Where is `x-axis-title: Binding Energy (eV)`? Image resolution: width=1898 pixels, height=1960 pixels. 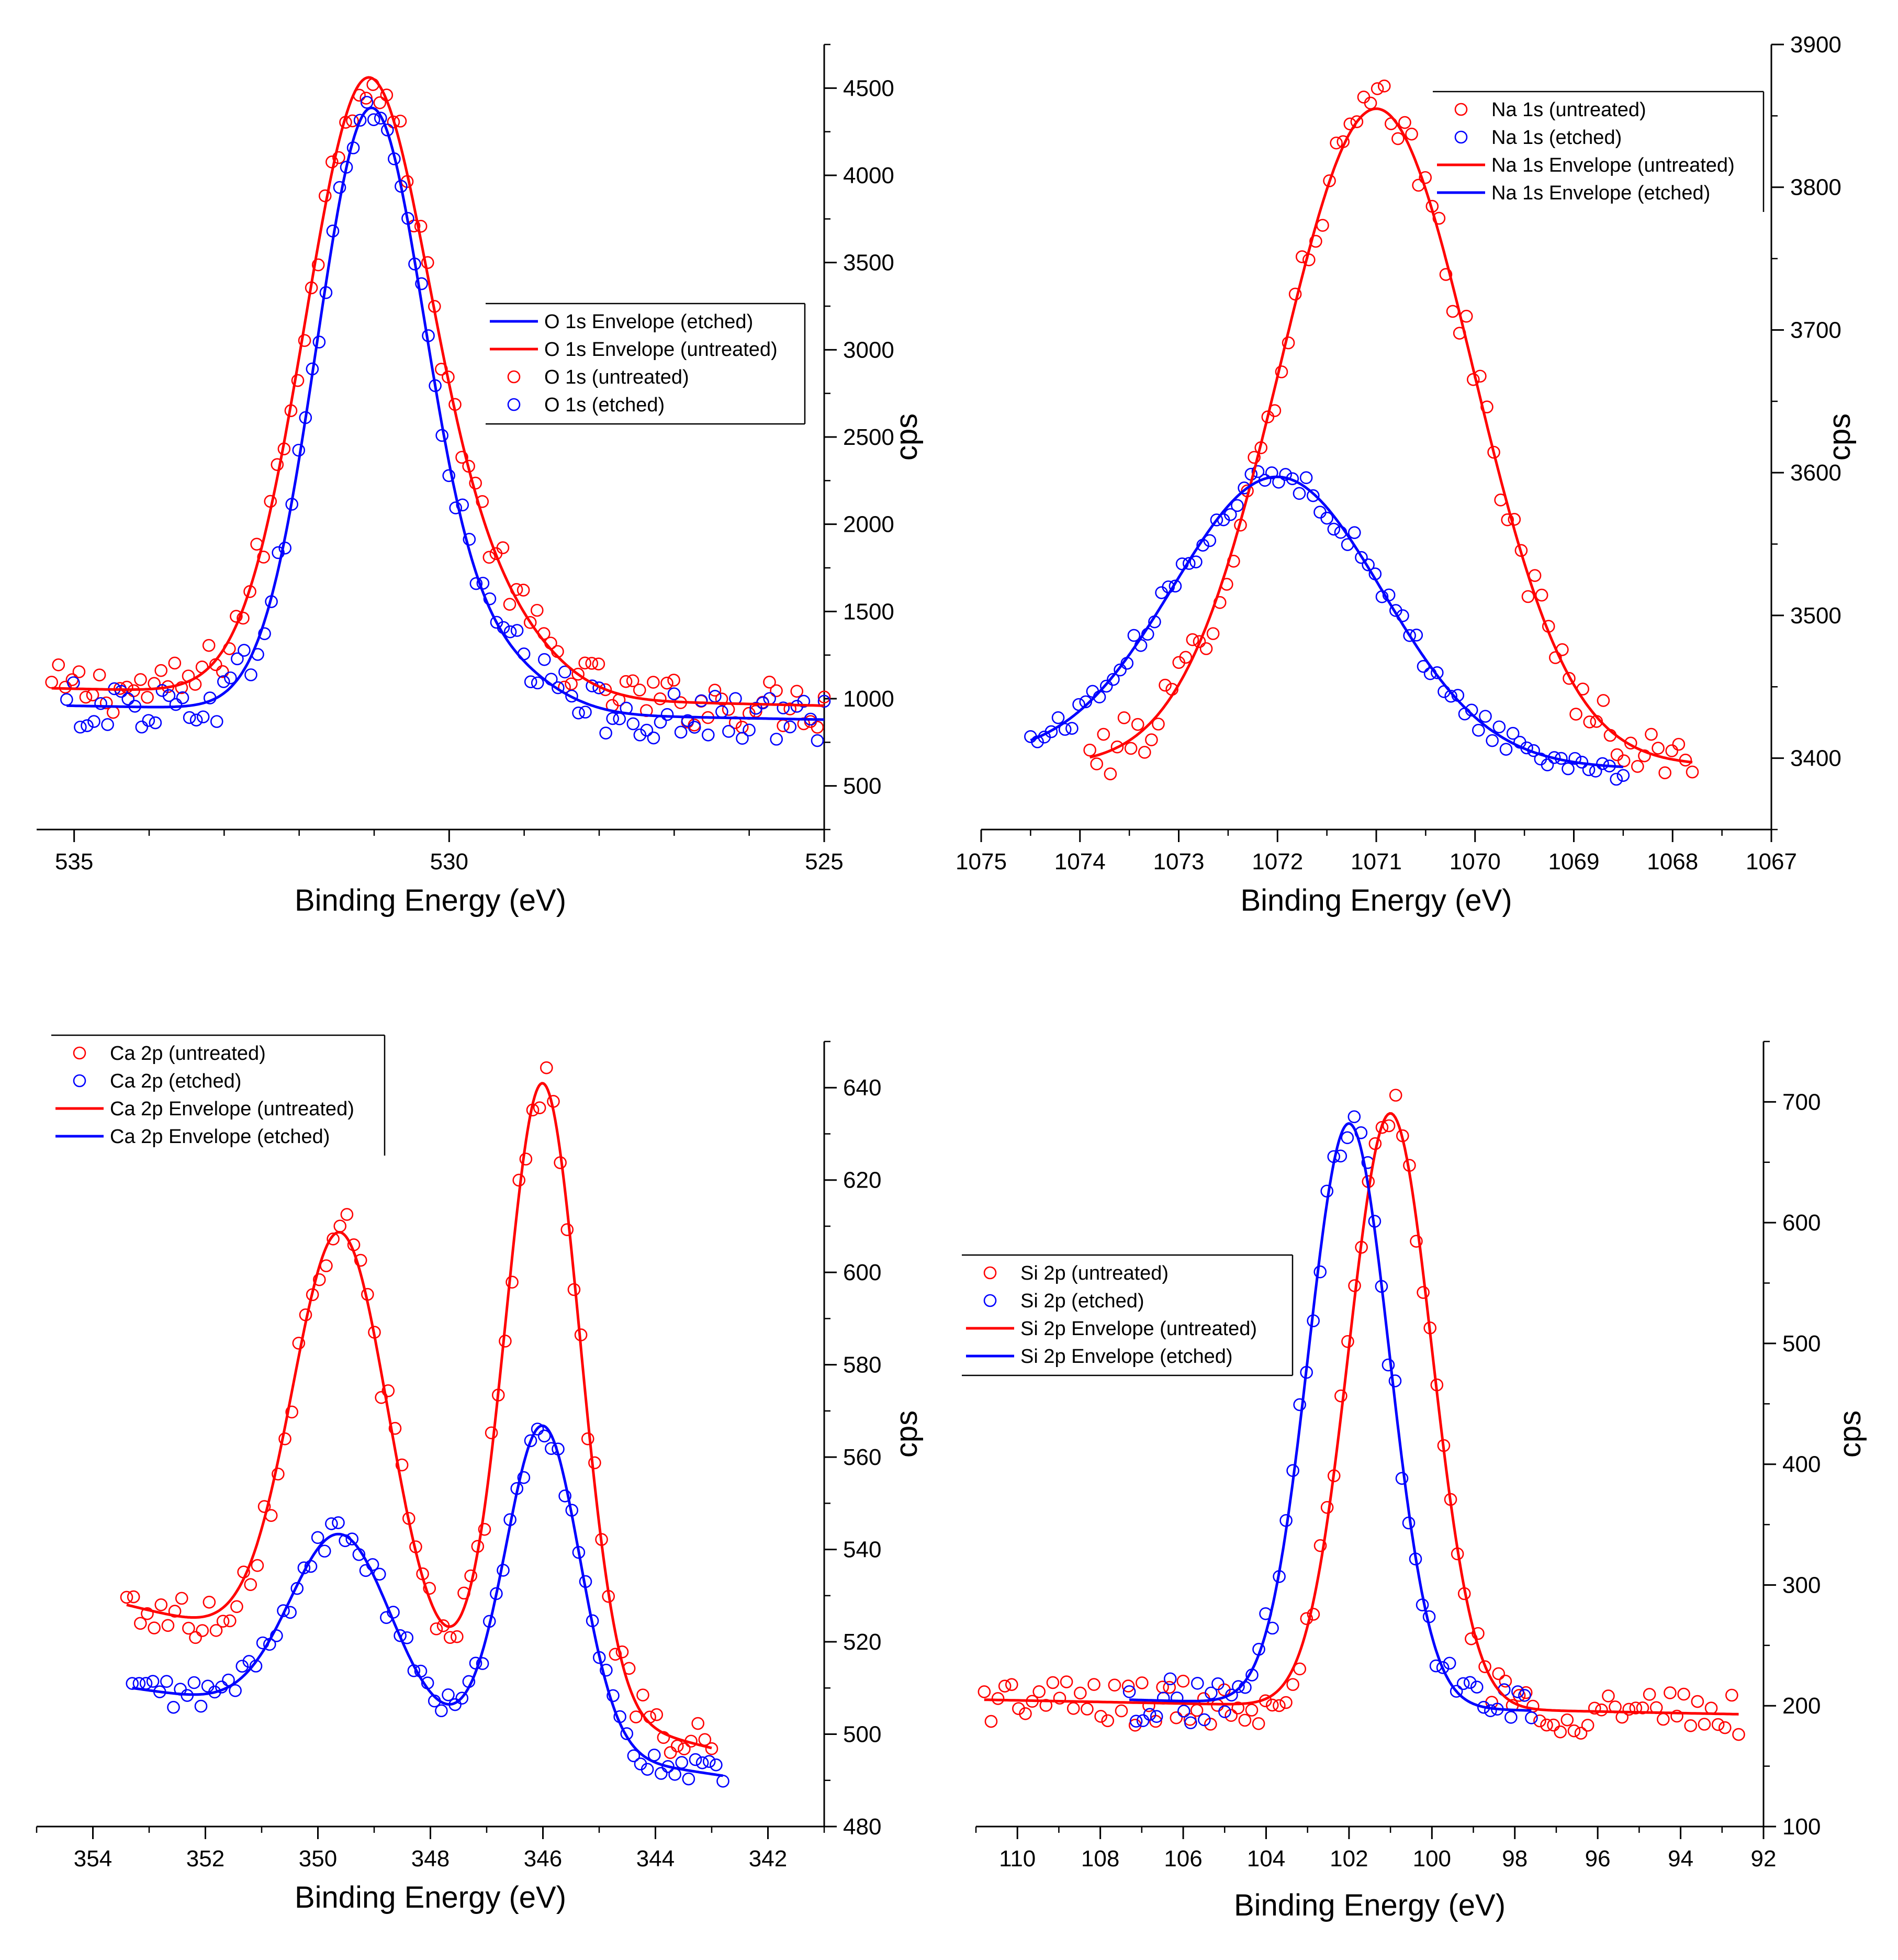 x-axis-title: Binding Energy (eV) is located at coordinates (1376, 900).